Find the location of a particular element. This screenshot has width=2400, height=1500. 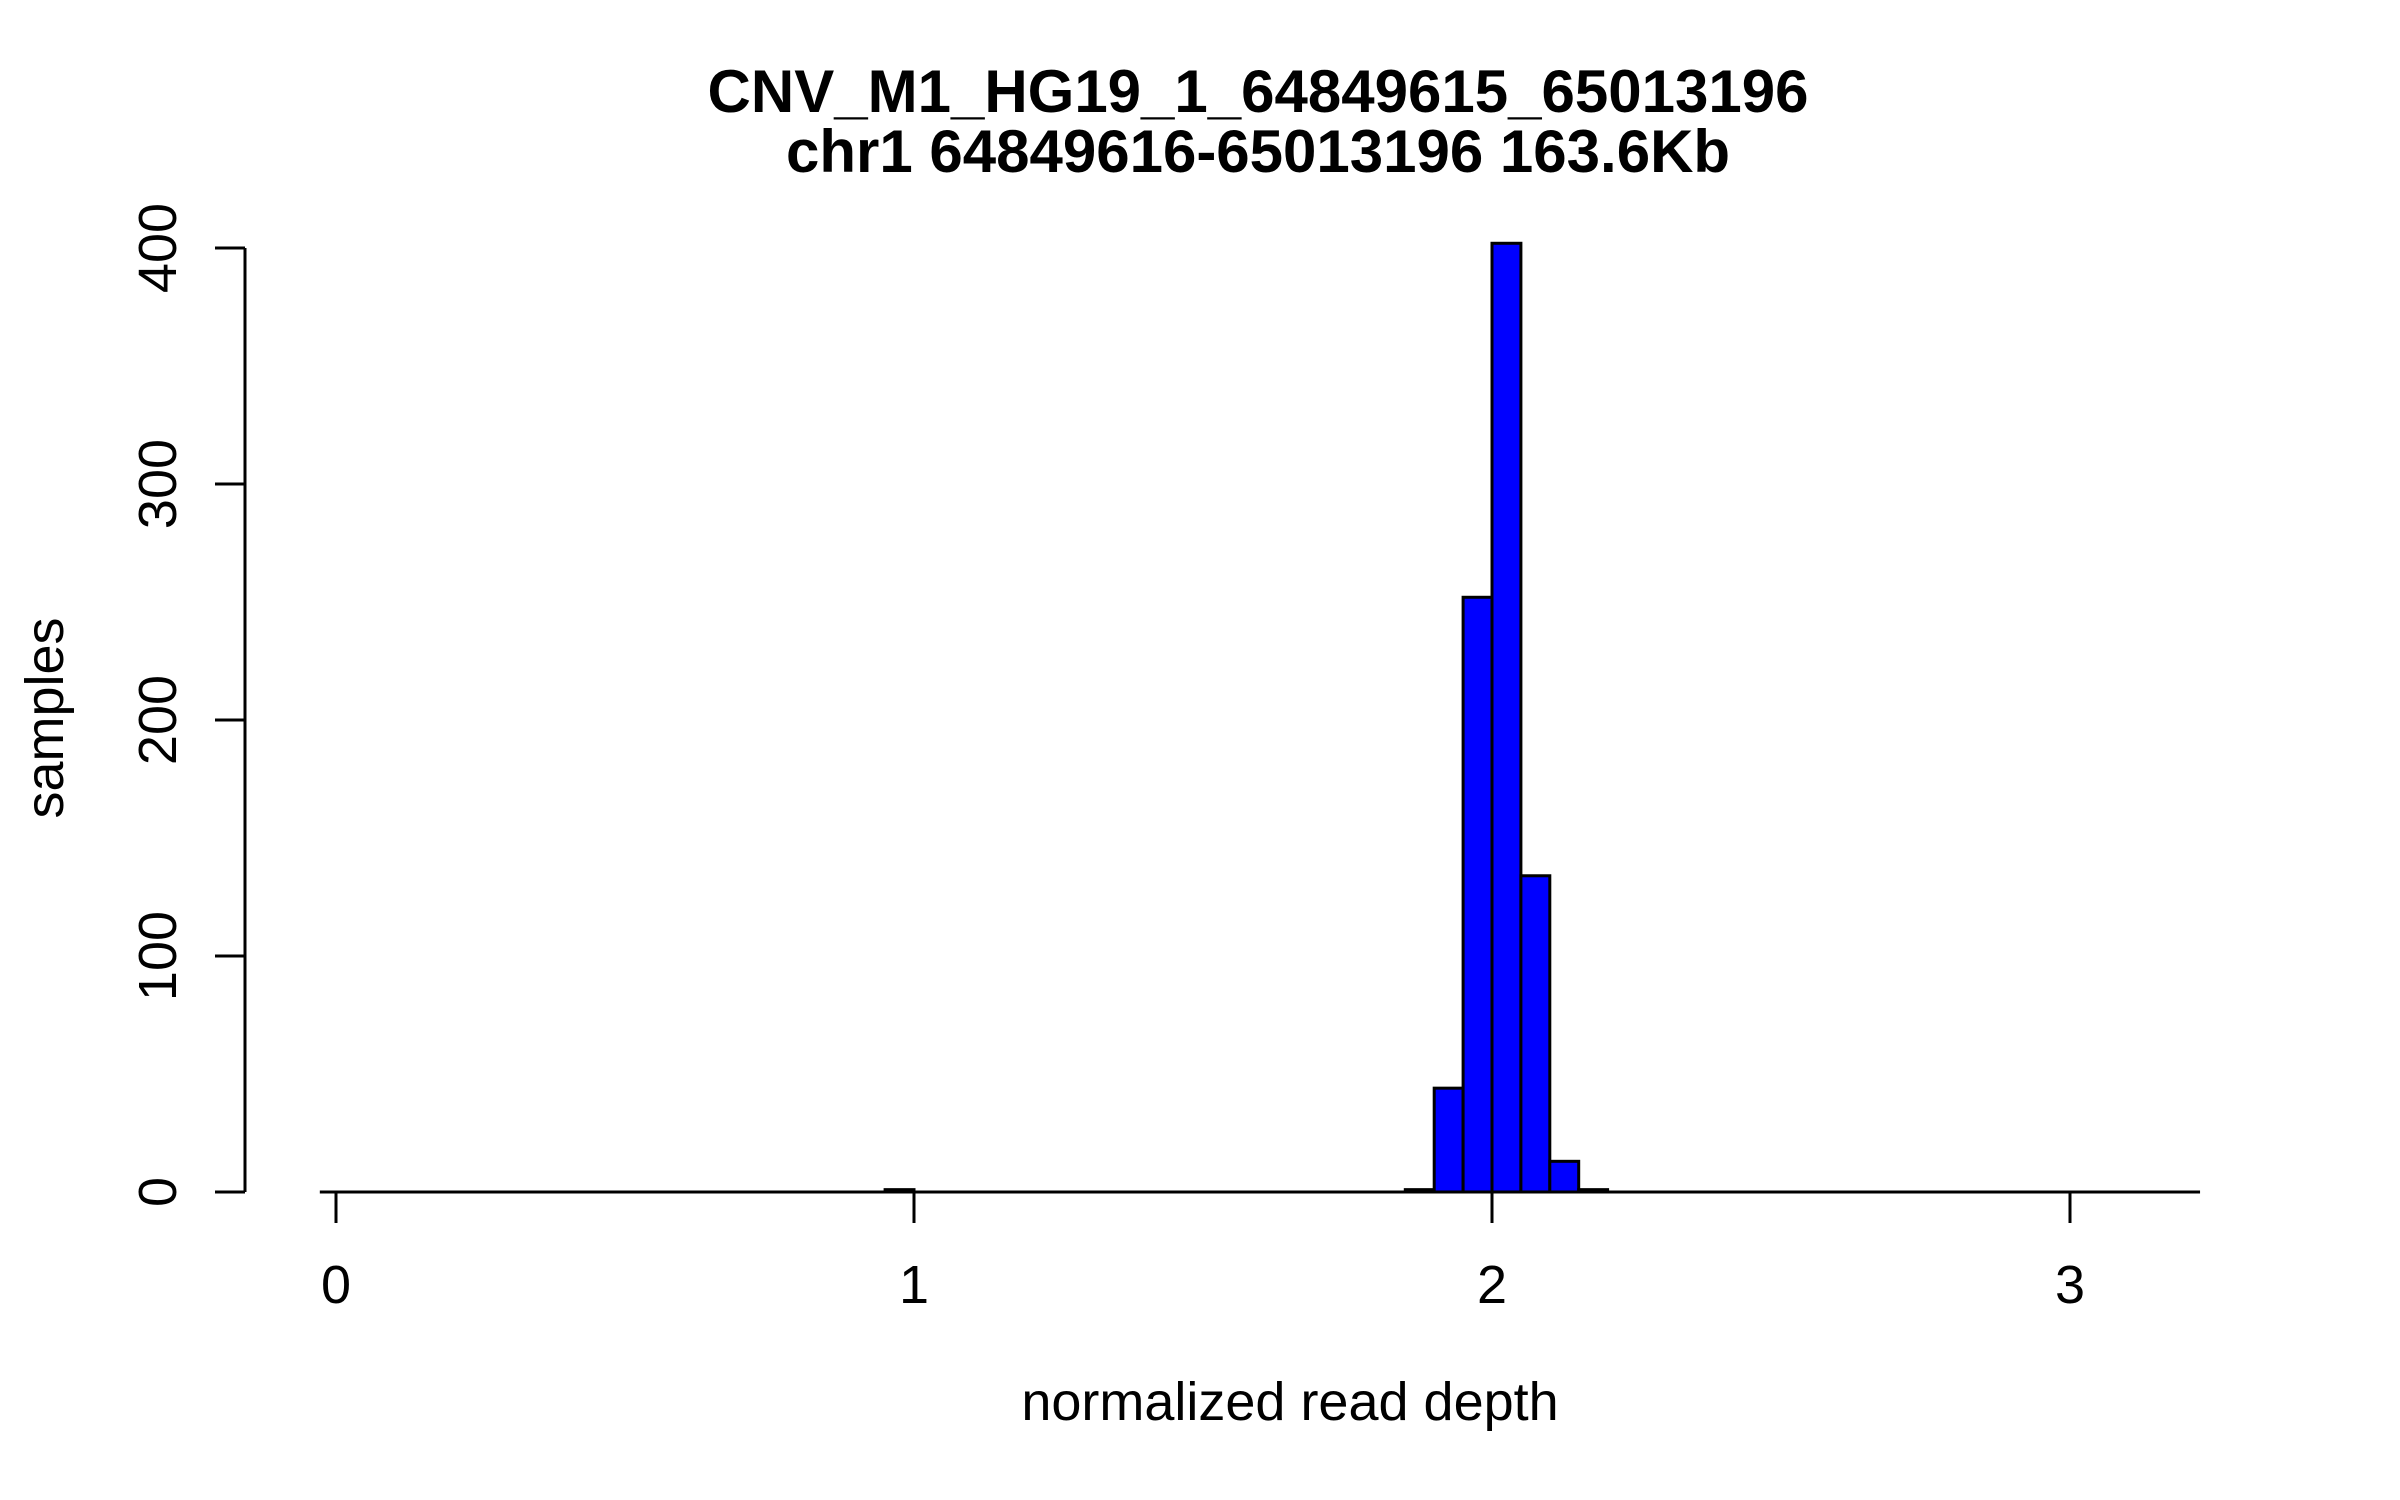

x-tick-label: 2 is located at coordinates (1492, 1285).